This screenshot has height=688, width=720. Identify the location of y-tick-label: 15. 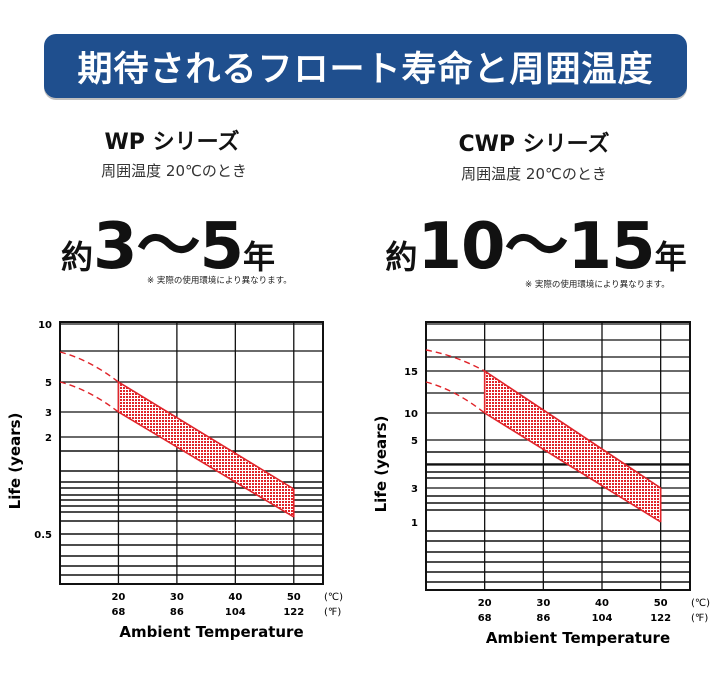
(411, 372).